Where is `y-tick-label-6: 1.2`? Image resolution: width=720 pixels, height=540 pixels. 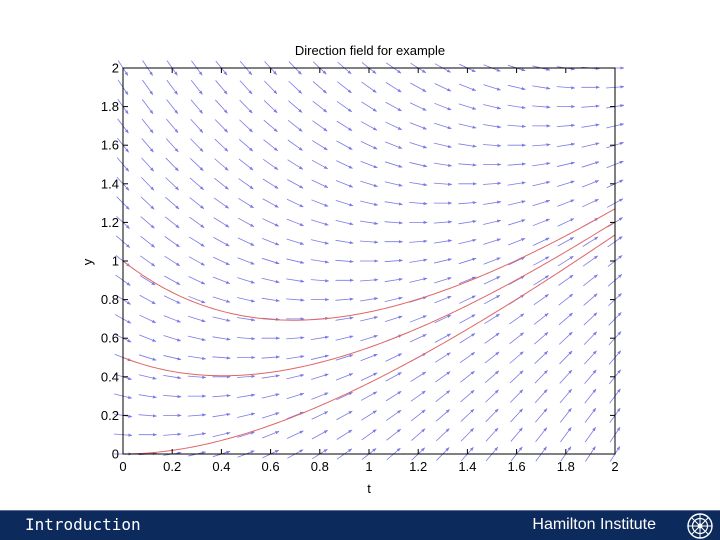
y-tick-label-6: 1.2 is located at coordinates (110, 222).